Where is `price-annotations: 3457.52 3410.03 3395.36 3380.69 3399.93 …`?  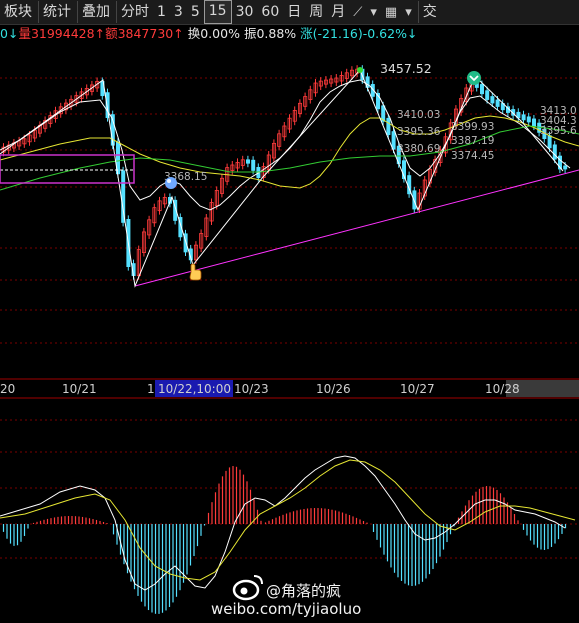 price-annotations: 3457.52 3410.03 3395.36 3380.69 3399.93 … is located at coordinates (370, 122).